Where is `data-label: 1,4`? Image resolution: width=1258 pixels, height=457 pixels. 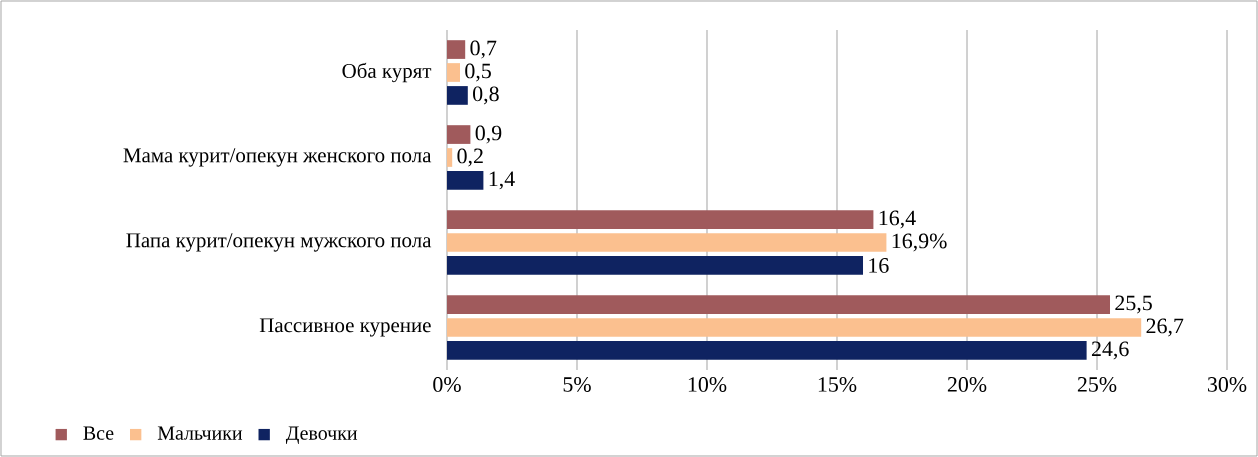 data-label: 1,4 is located at coordinates (502, 180).